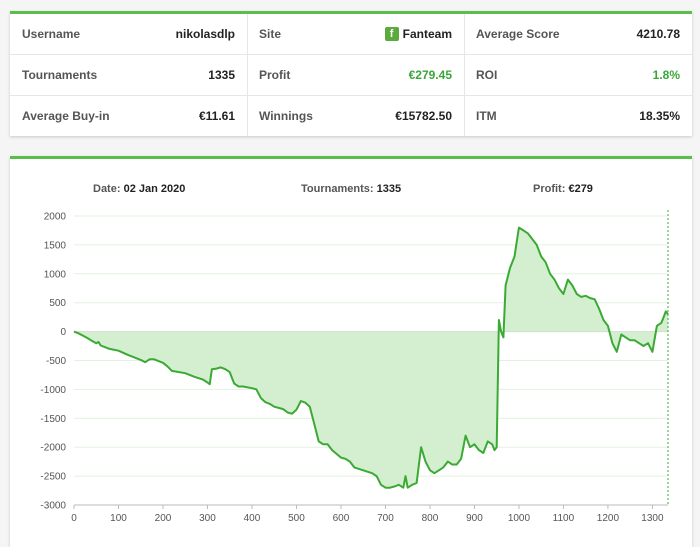 The image size is (700, 547). What do you see at coordinates (666, 75) in the screenshot?
I see `stat-value: 1.8%` at bounding box center [666, 75].